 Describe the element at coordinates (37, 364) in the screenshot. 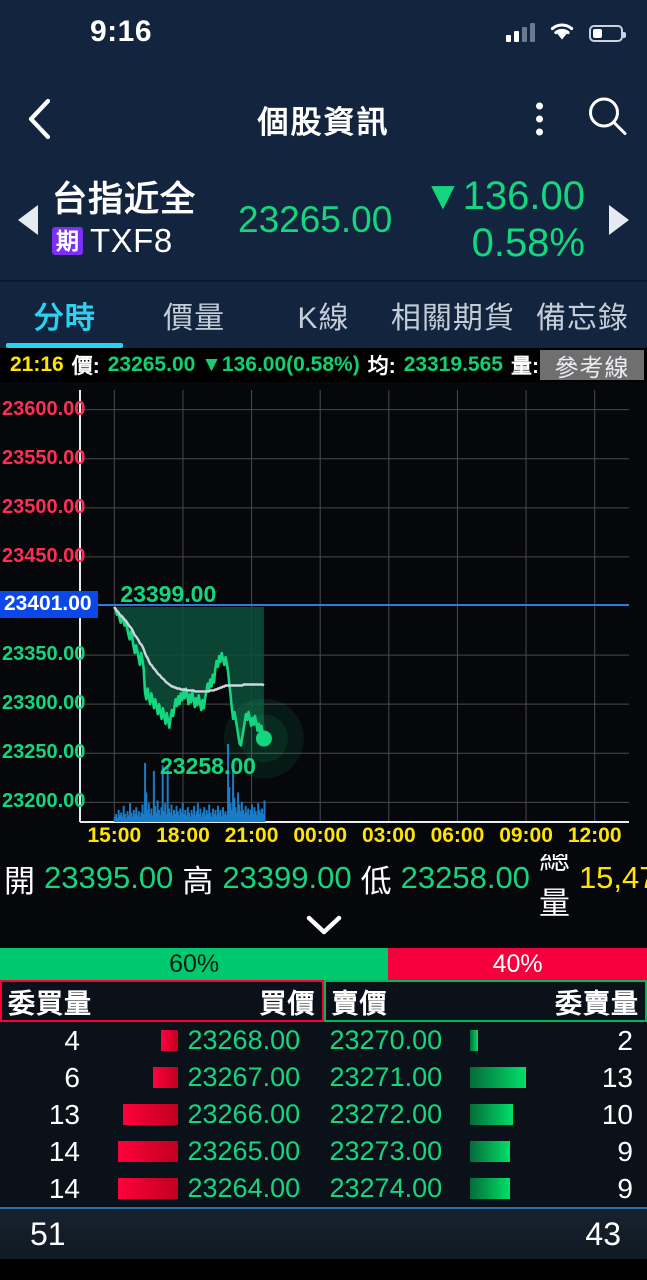

I see `quote-time: 21:16` at that location.